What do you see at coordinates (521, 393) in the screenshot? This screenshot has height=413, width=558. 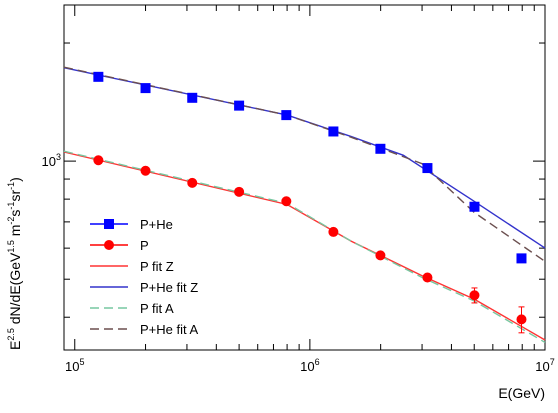 I see `x-axis-title: E(GeV)` at bounding box center [521, 393].